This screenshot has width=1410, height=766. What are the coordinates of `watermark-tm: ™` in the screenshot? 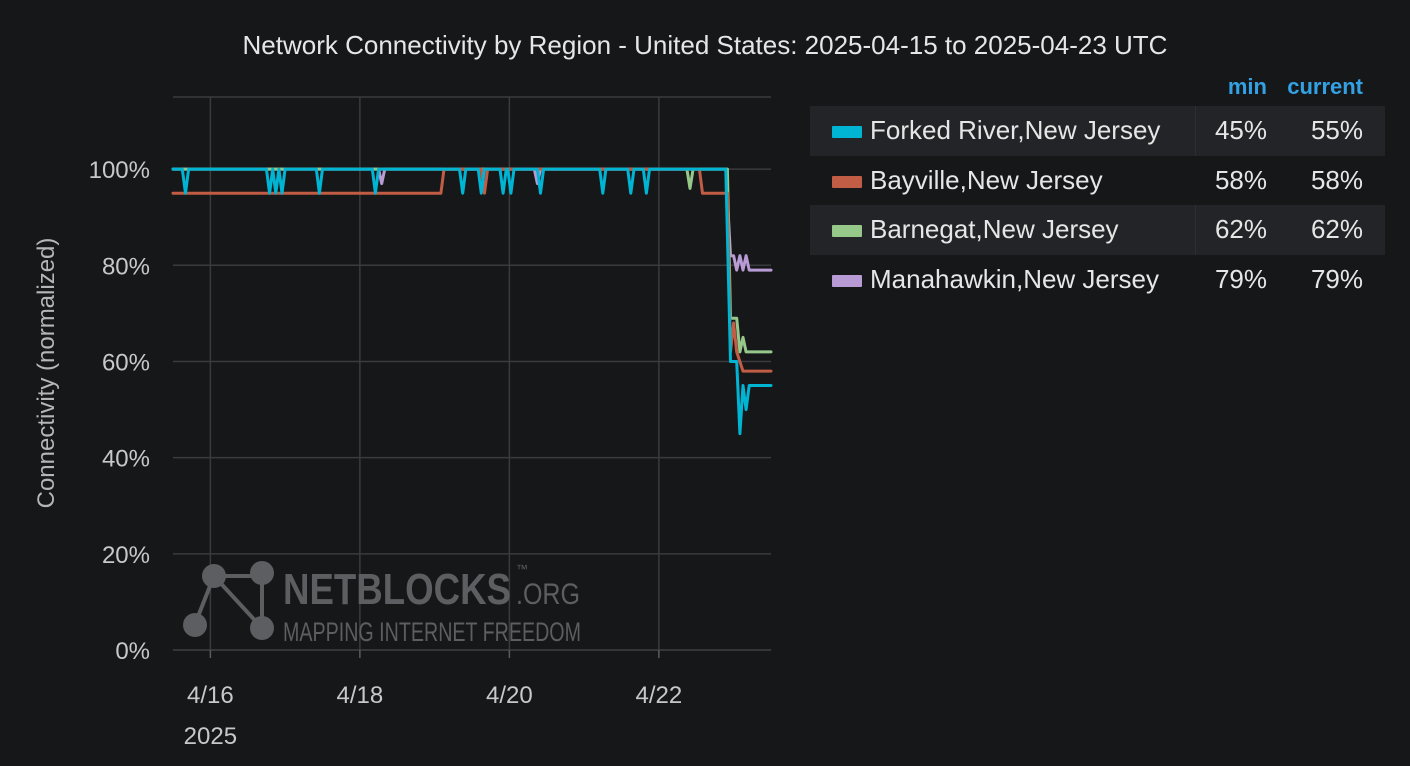 It's located at (522, 569).